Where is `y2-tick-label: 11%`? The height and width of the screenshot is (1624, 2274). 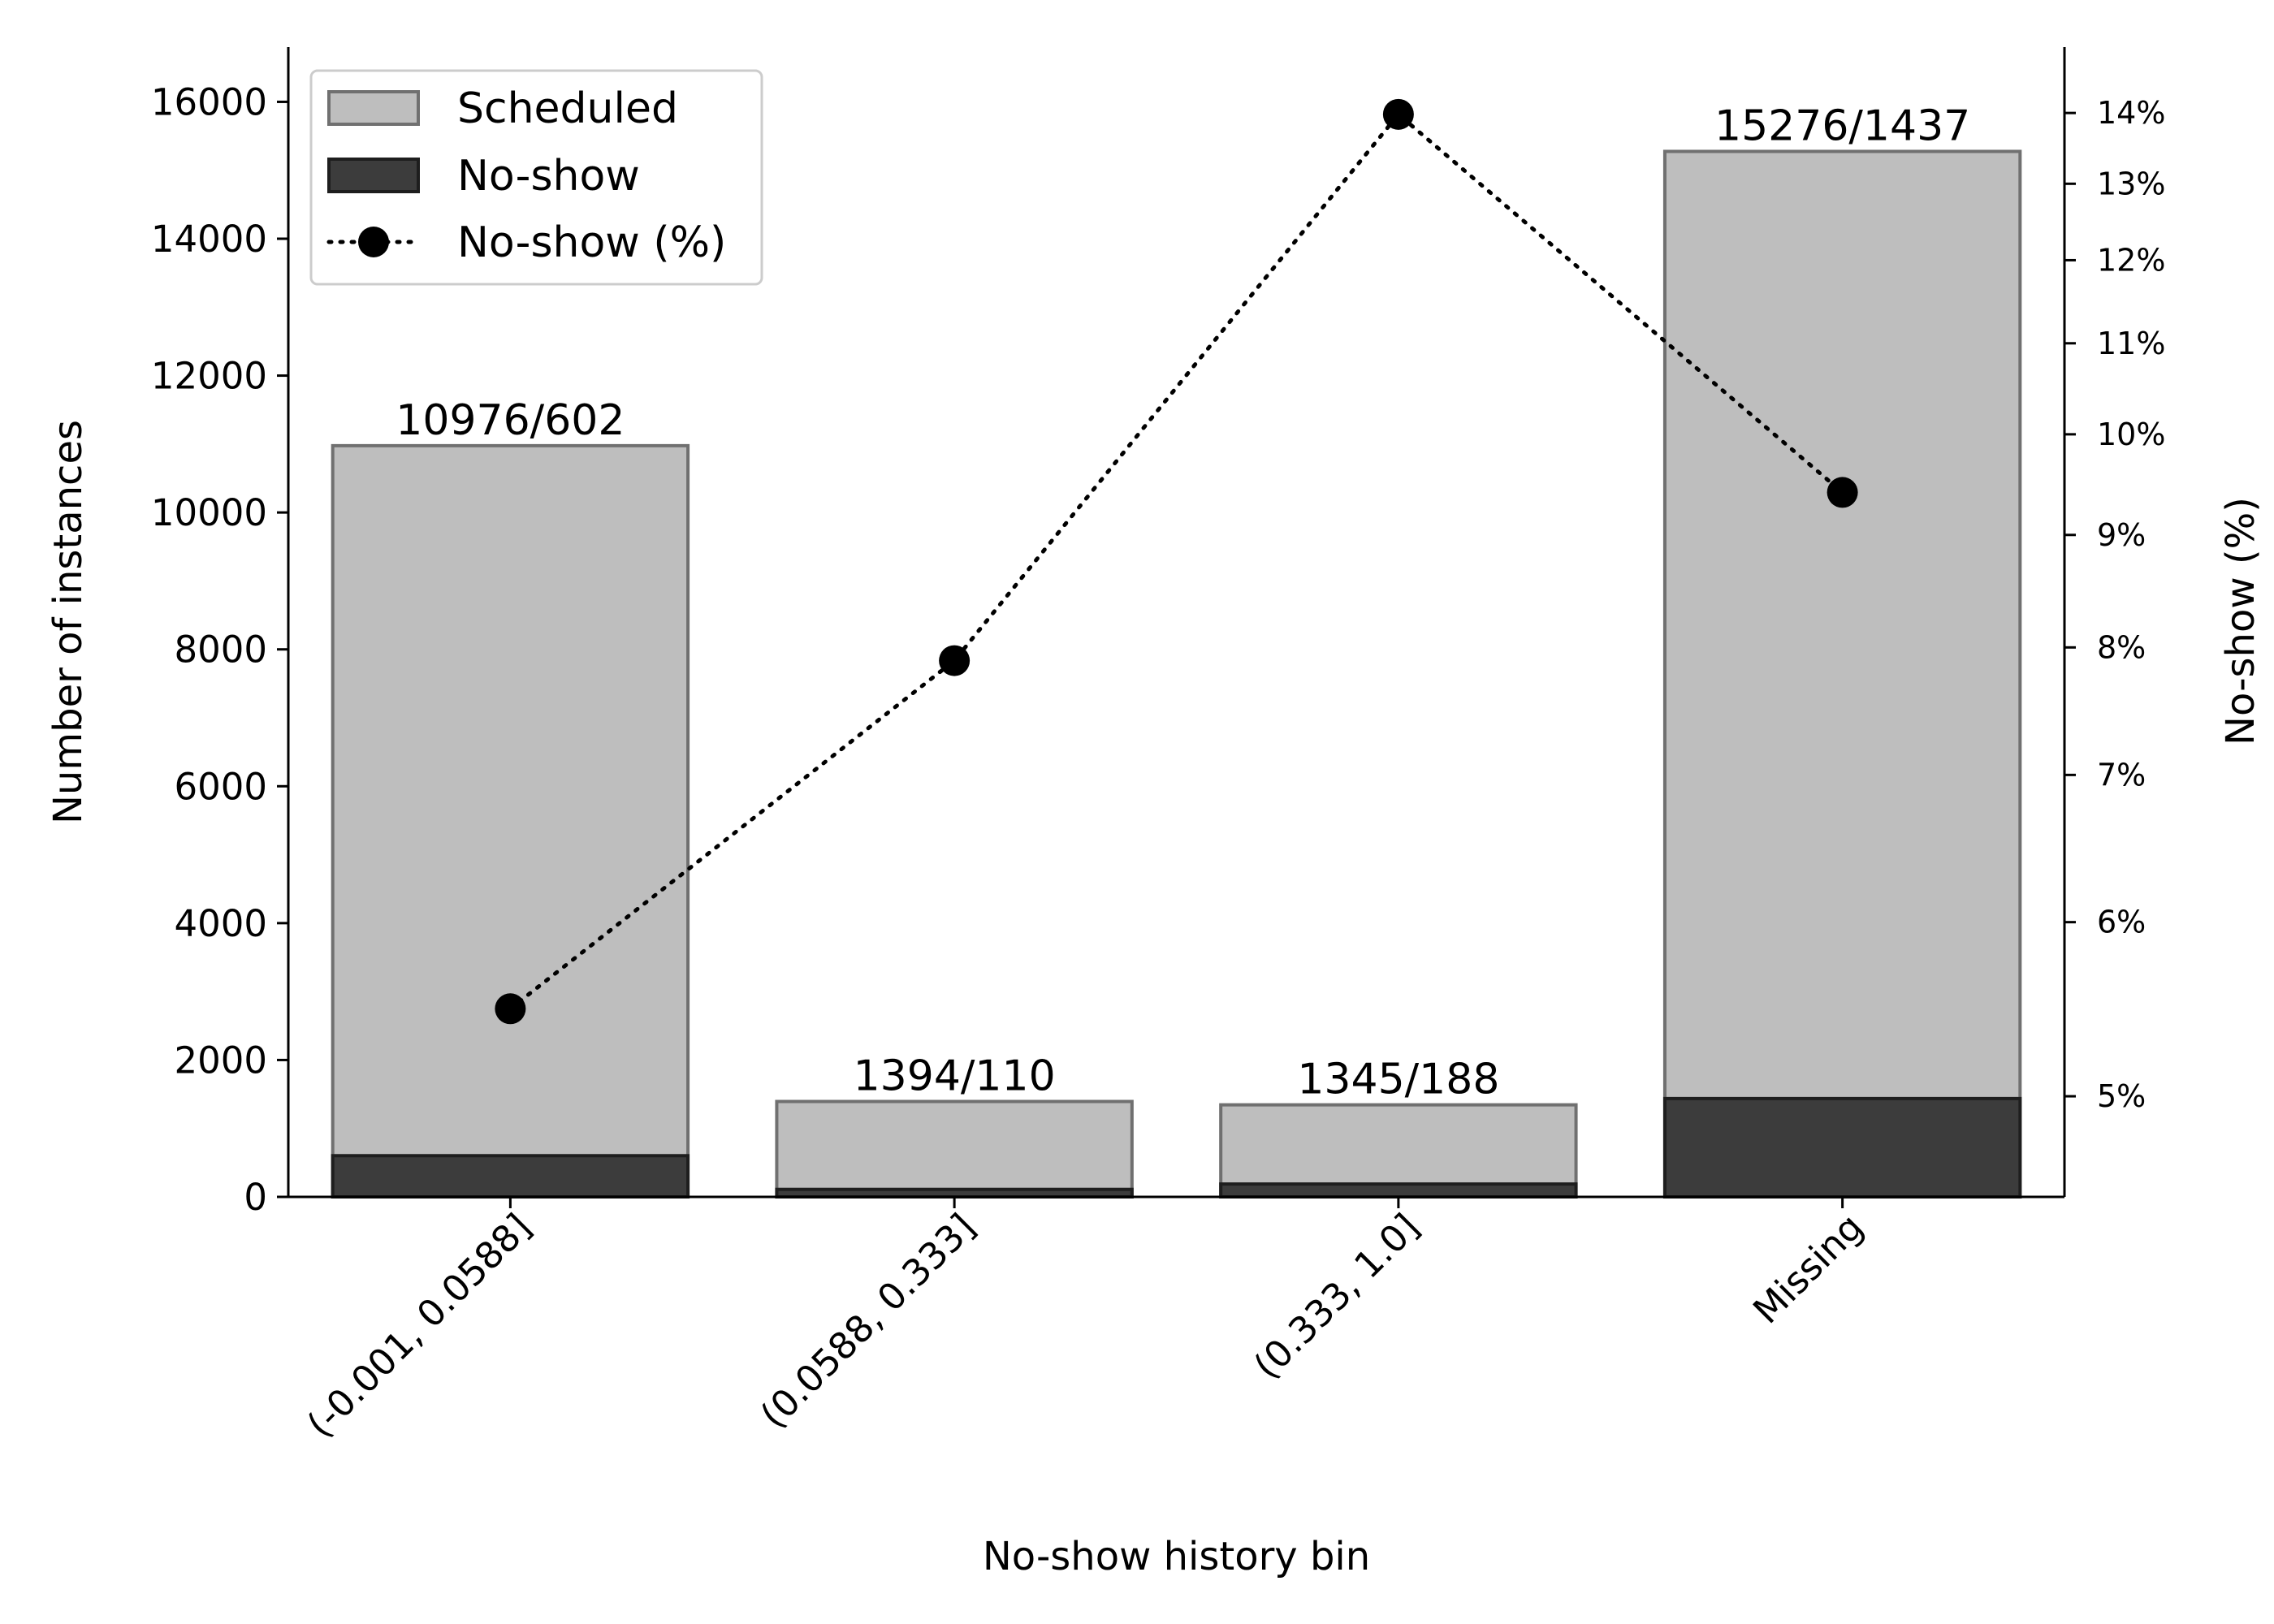
y2-tick-label: 11% is located at coordinates (2131, 344).